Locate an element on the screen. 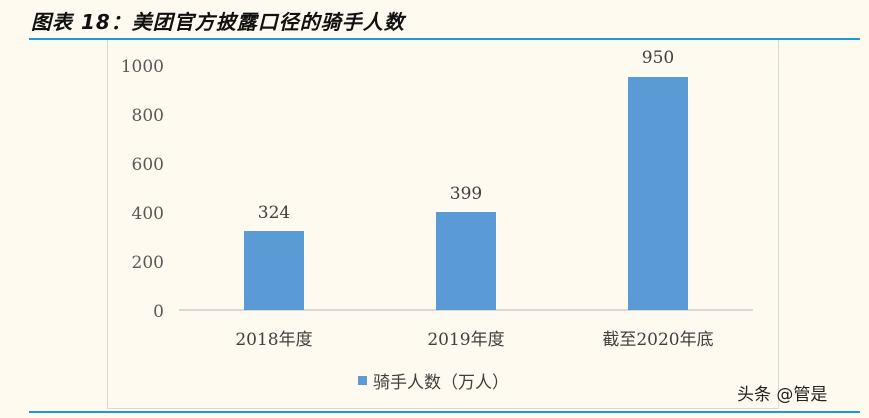  x-label-2018: 2018年度 is located at coordinates (274, 340).